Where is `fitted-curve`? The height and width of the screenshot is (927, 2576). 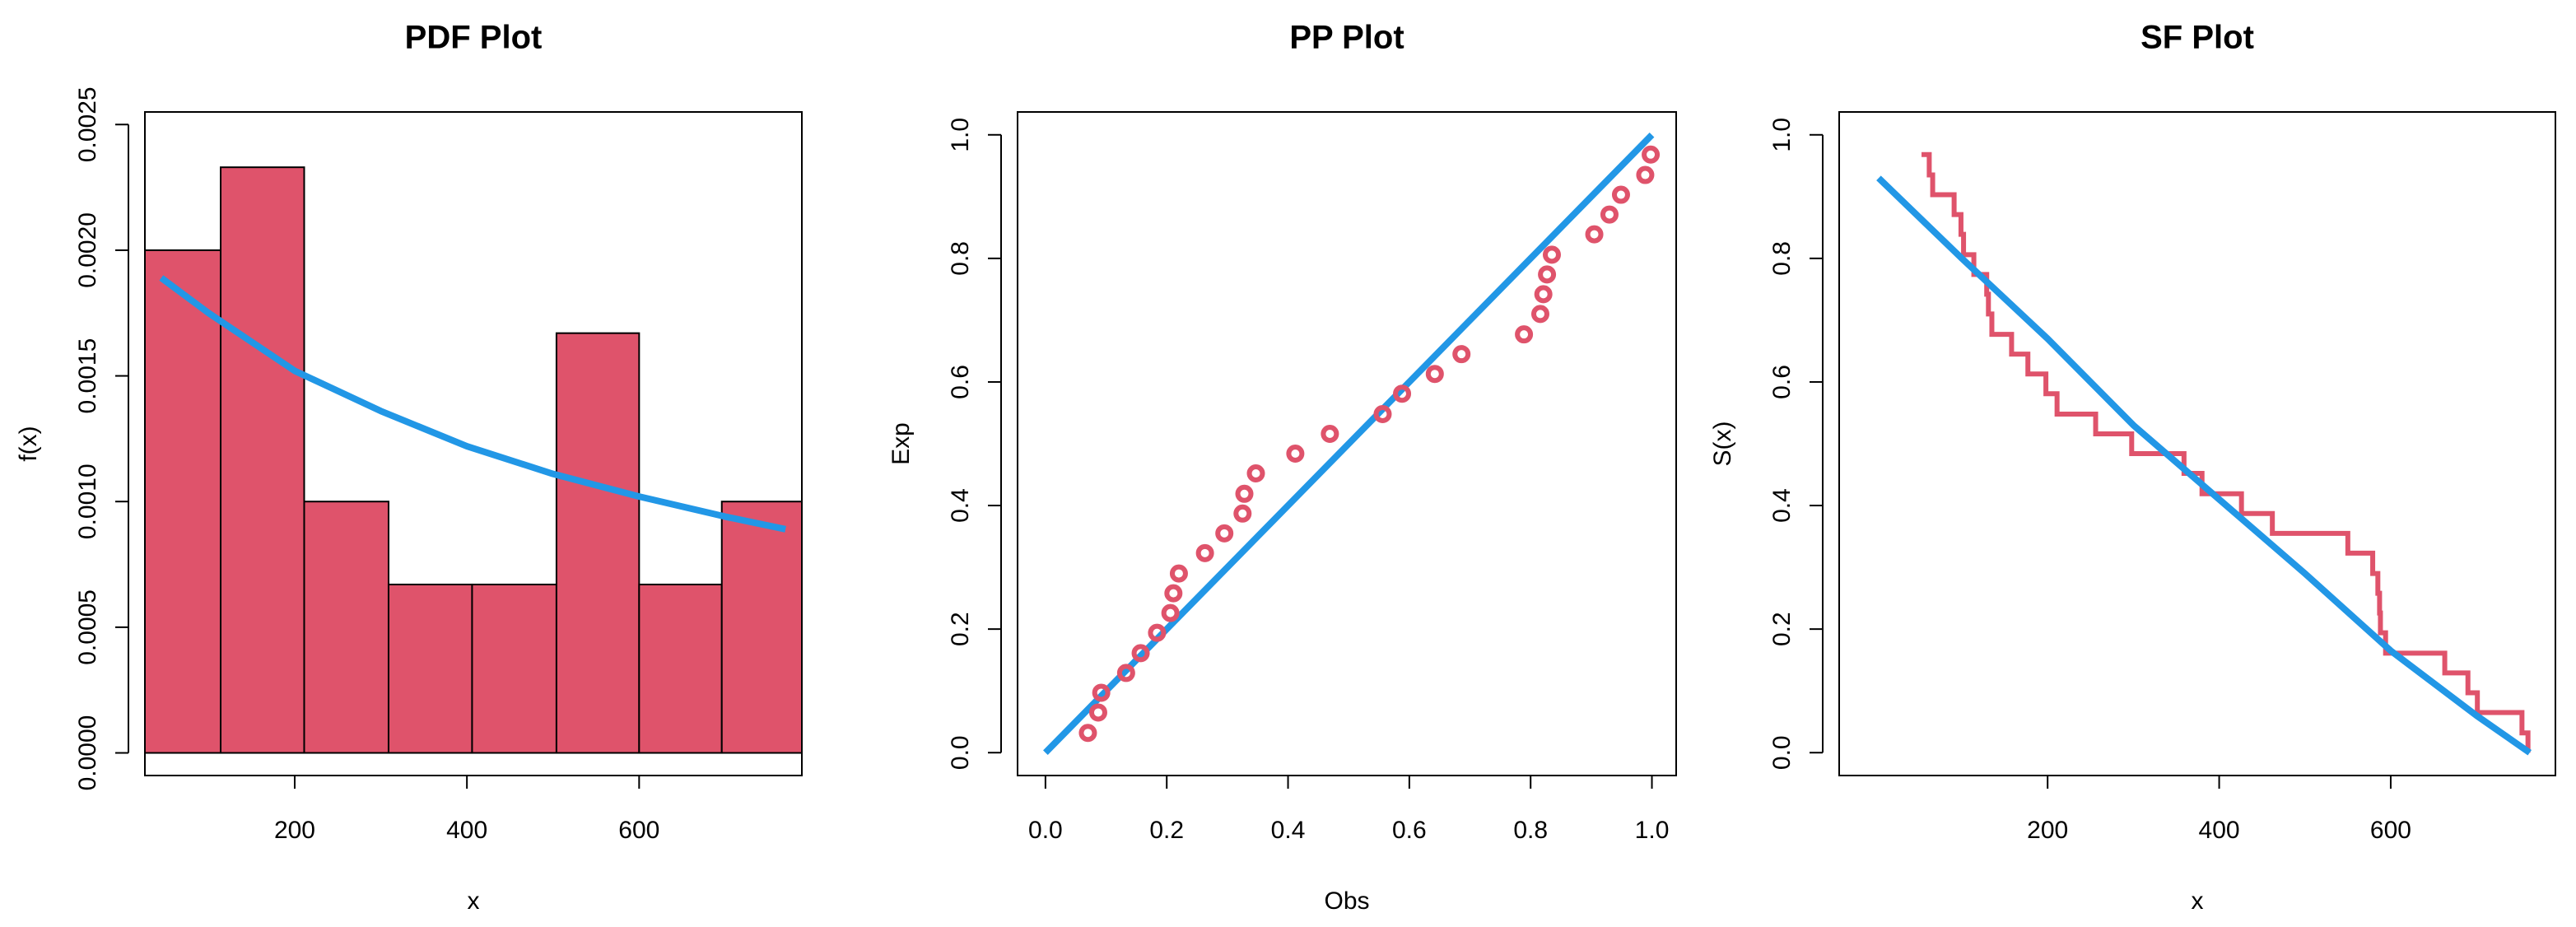 fitted-curve is located at coordinates (472, 404).